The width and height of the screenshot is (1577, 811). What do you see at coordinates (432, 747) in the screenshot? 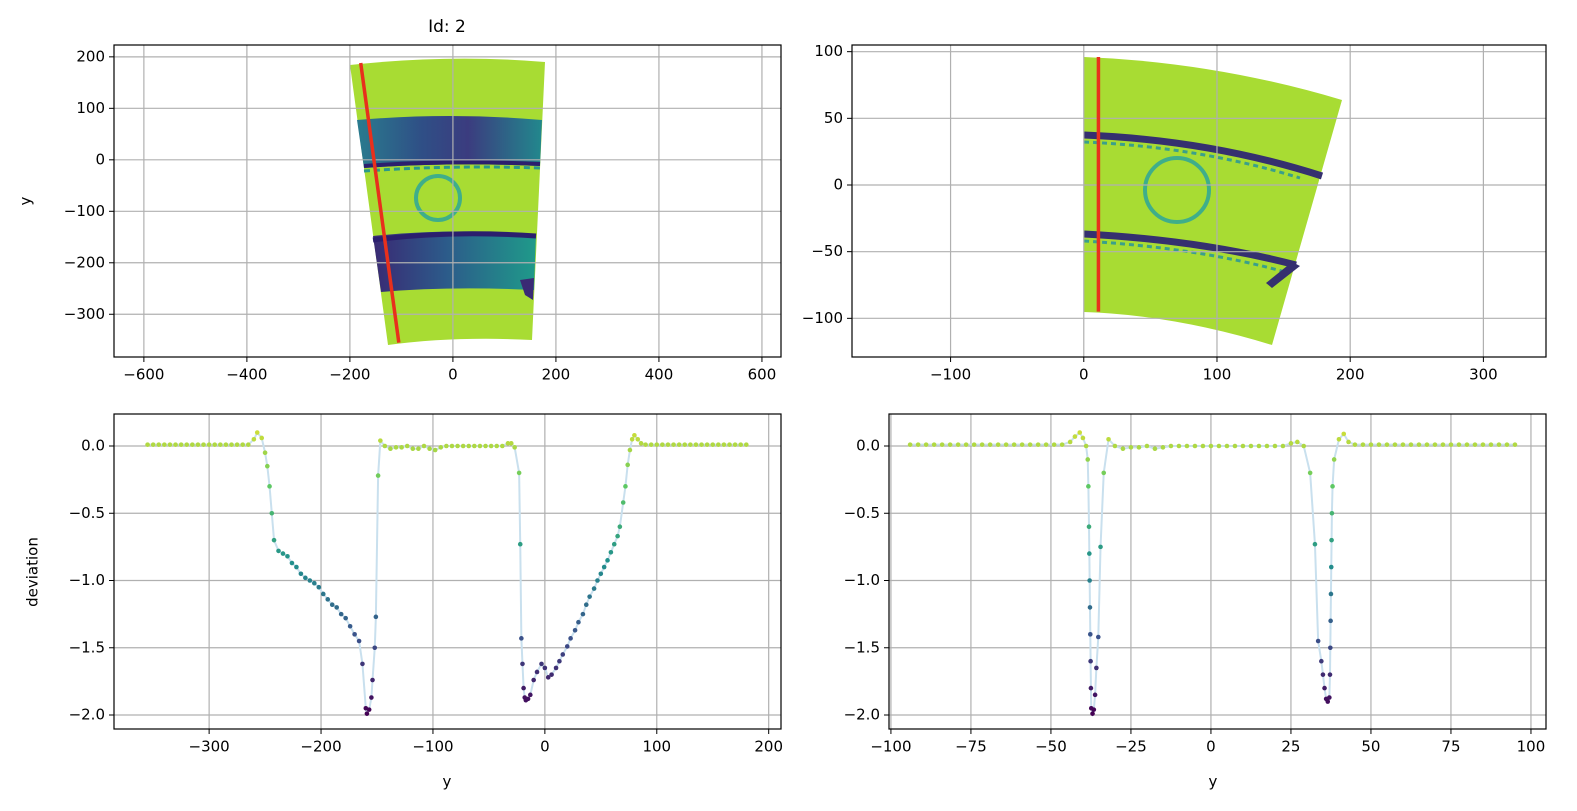
I see `x-tick-label: −100` at bounding box center [432, 747].